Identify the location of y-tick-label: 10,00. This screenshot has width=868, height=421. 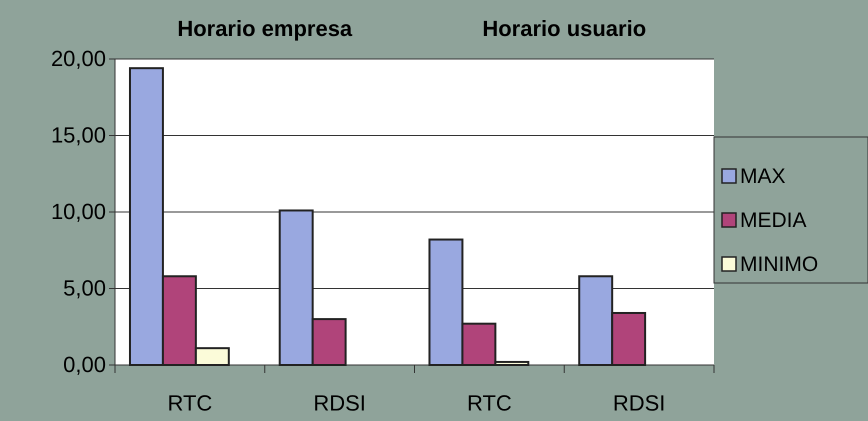
(78, 211).